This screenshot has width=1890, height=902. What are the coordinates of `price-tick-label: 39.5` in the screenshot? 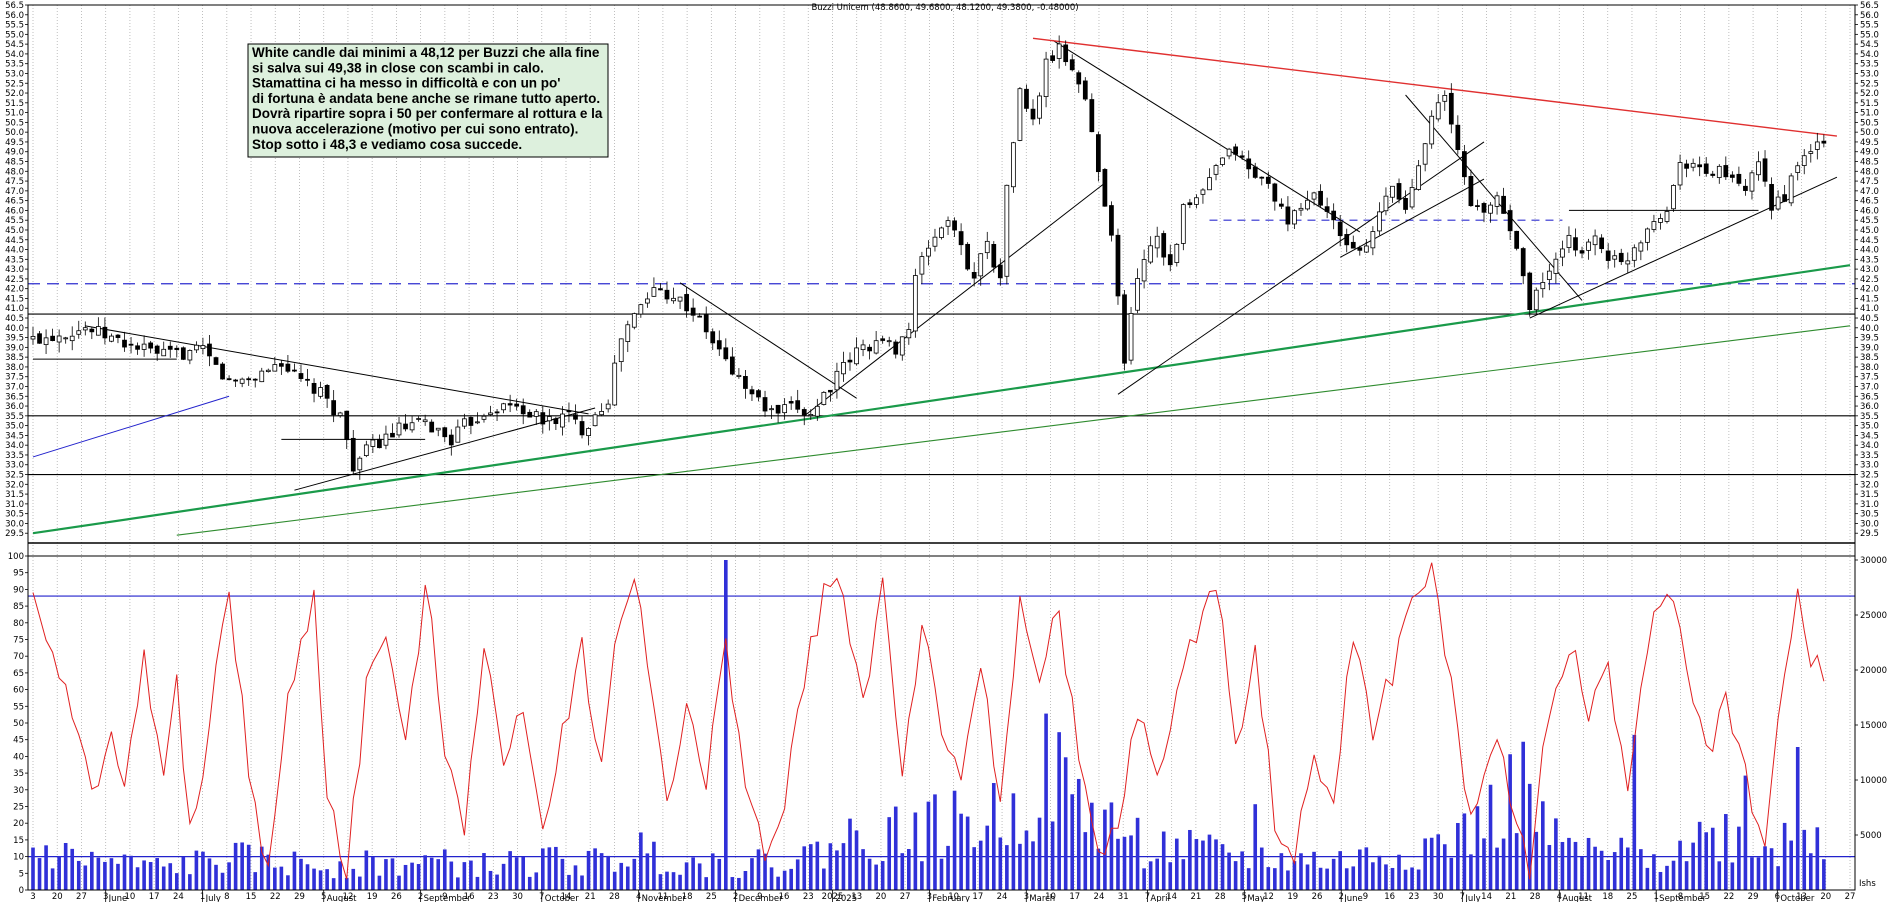 It's located at (14, 339).